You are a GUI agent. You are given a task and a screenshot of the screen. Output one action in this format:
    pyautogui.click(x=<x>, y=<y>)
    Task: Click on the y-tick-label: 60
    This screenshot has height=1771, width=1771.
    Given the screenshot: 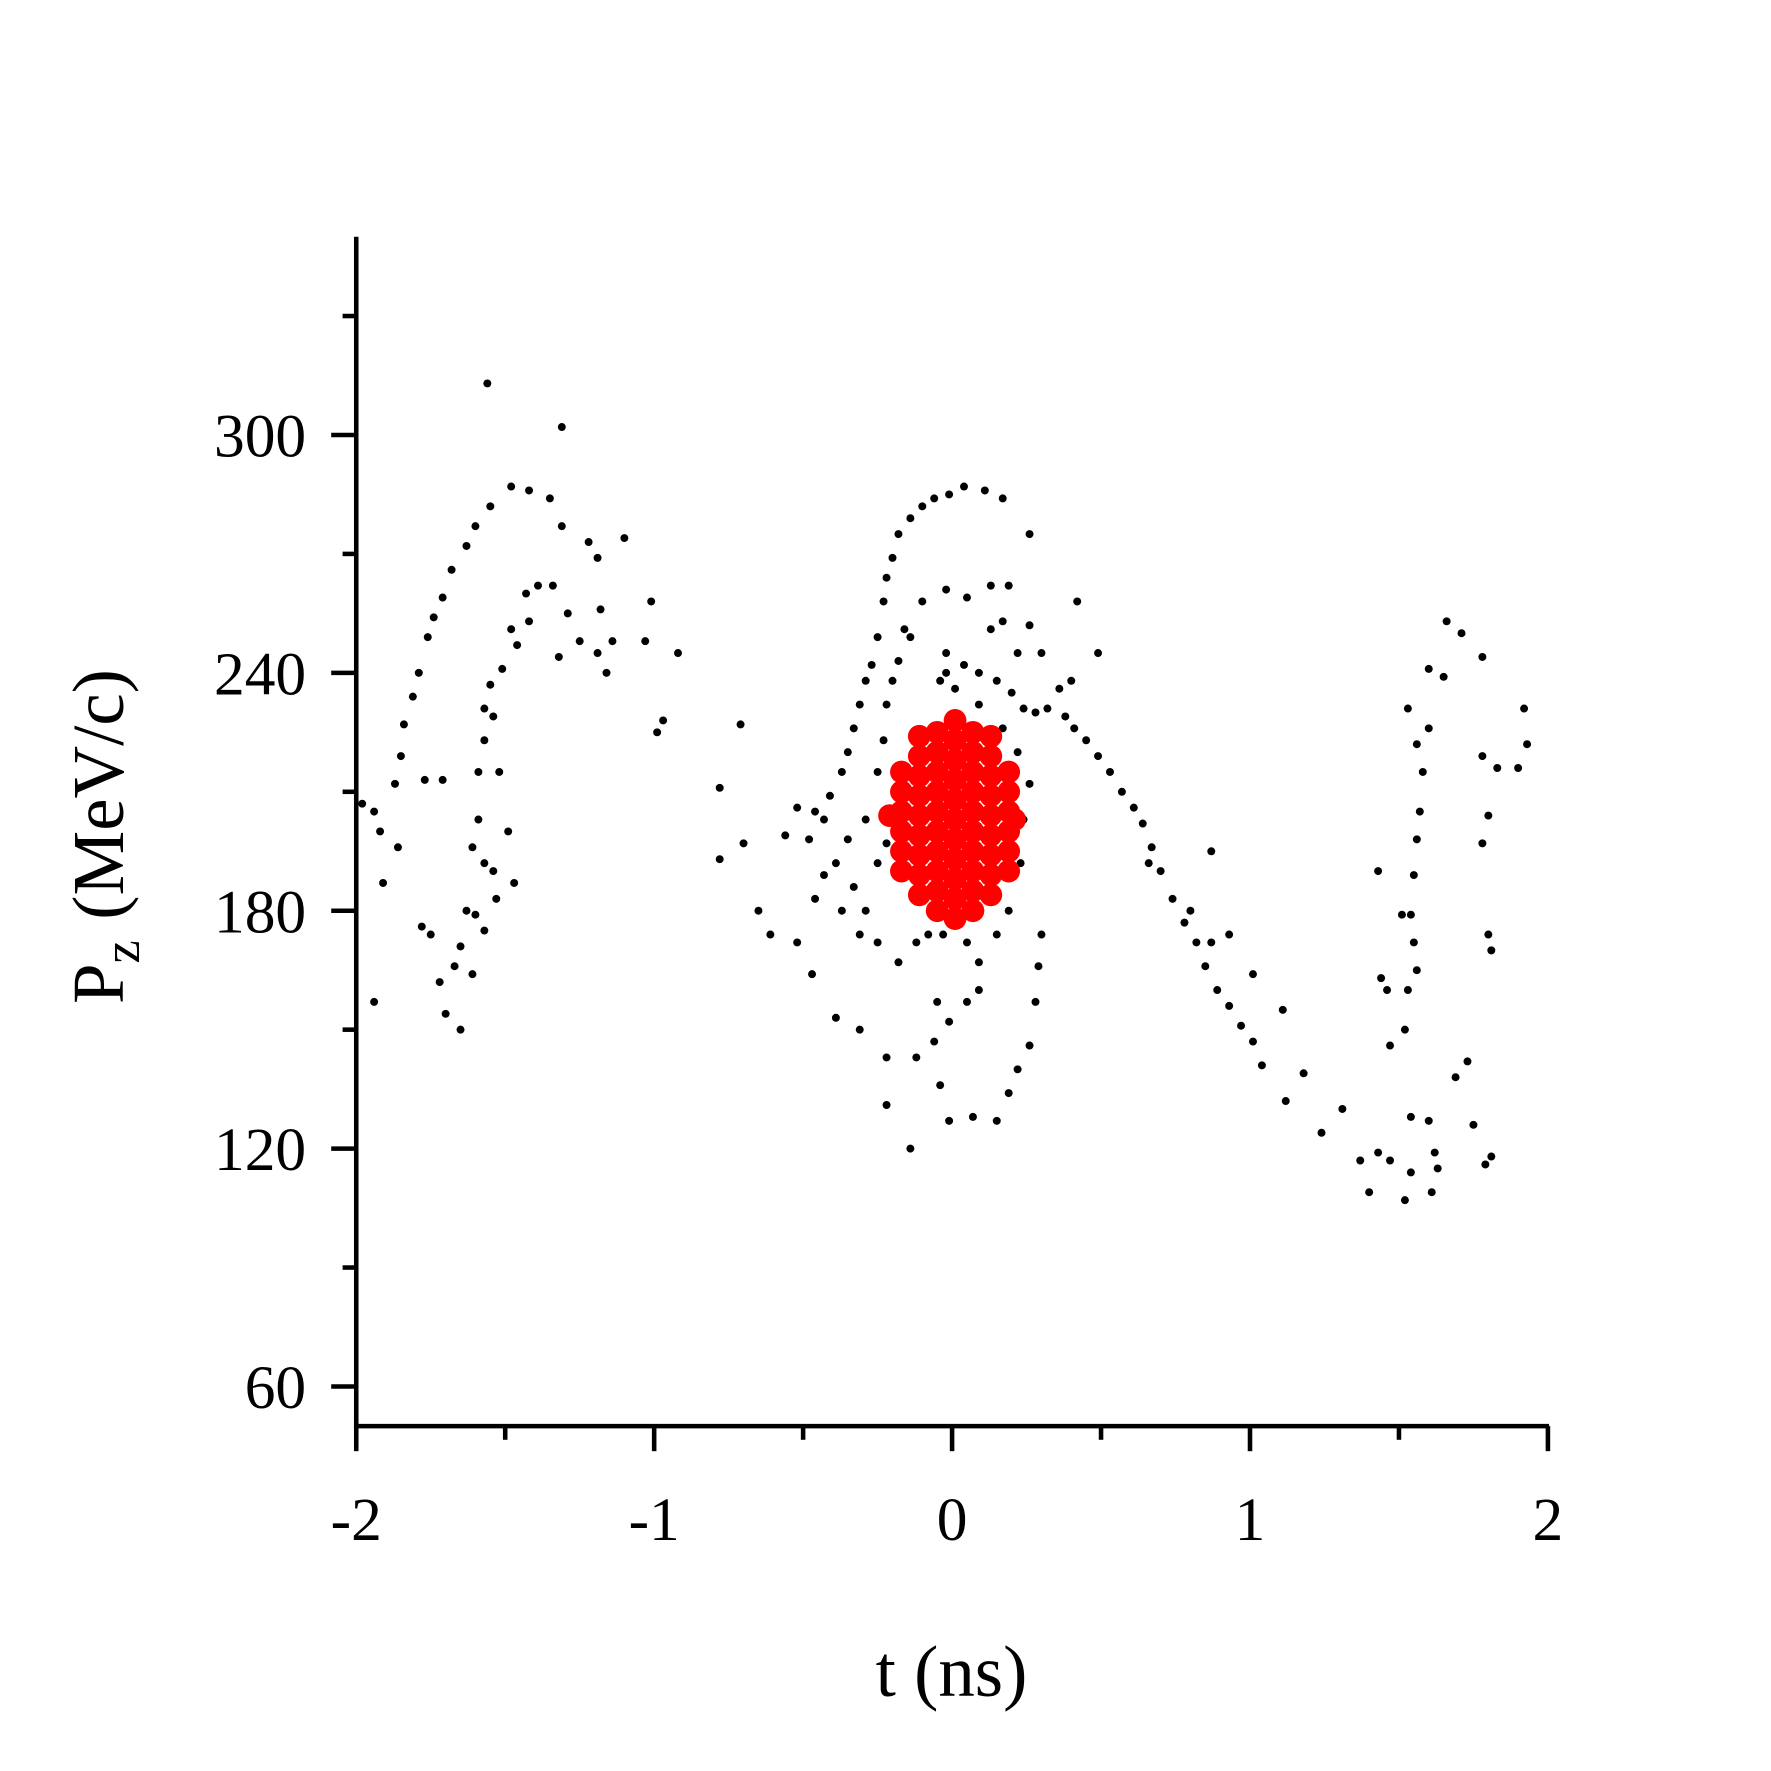 What is the action you would take?
    pyautogui.click(x=275, y=1388)
    